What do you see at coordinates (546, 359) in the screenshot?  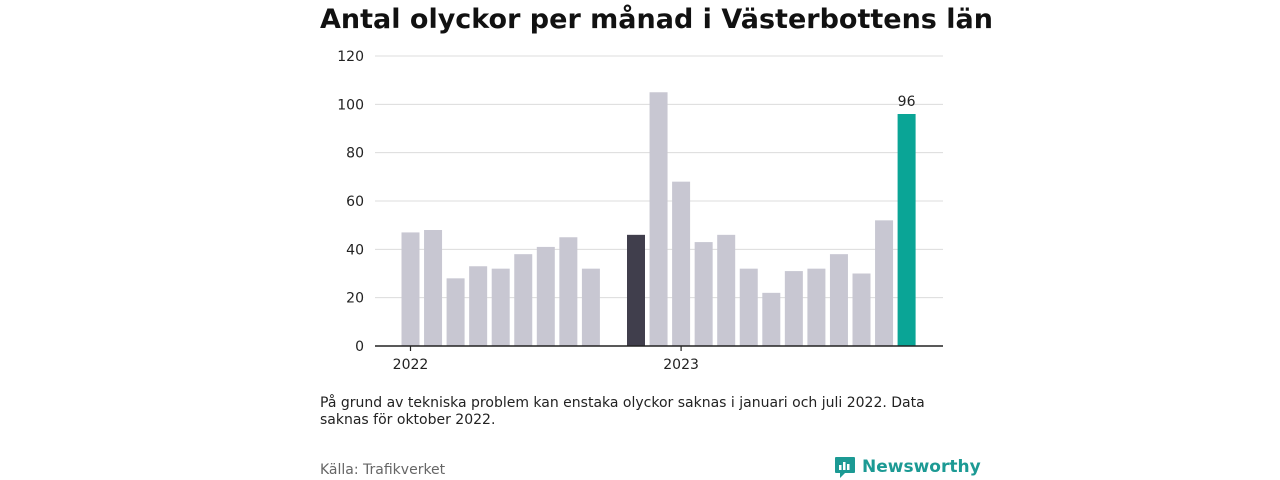 I see `x-axis-ticks: 2022 2023` at bounding box center [546, 359].